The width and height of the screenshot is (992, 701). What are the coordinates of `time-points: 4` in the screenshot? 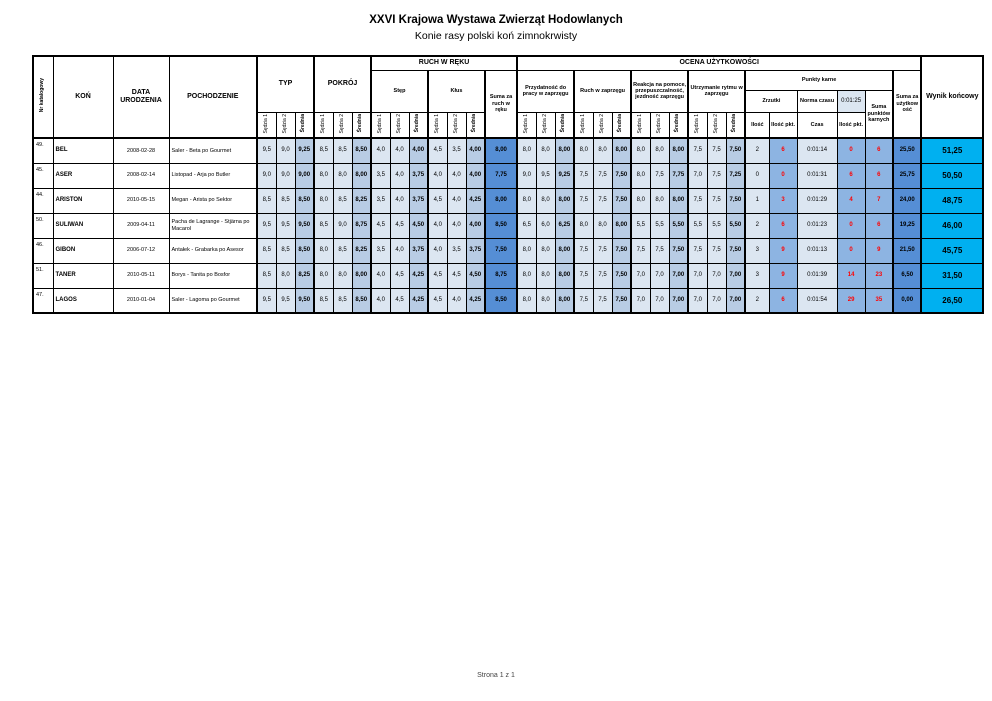 It's located at (851, 200).